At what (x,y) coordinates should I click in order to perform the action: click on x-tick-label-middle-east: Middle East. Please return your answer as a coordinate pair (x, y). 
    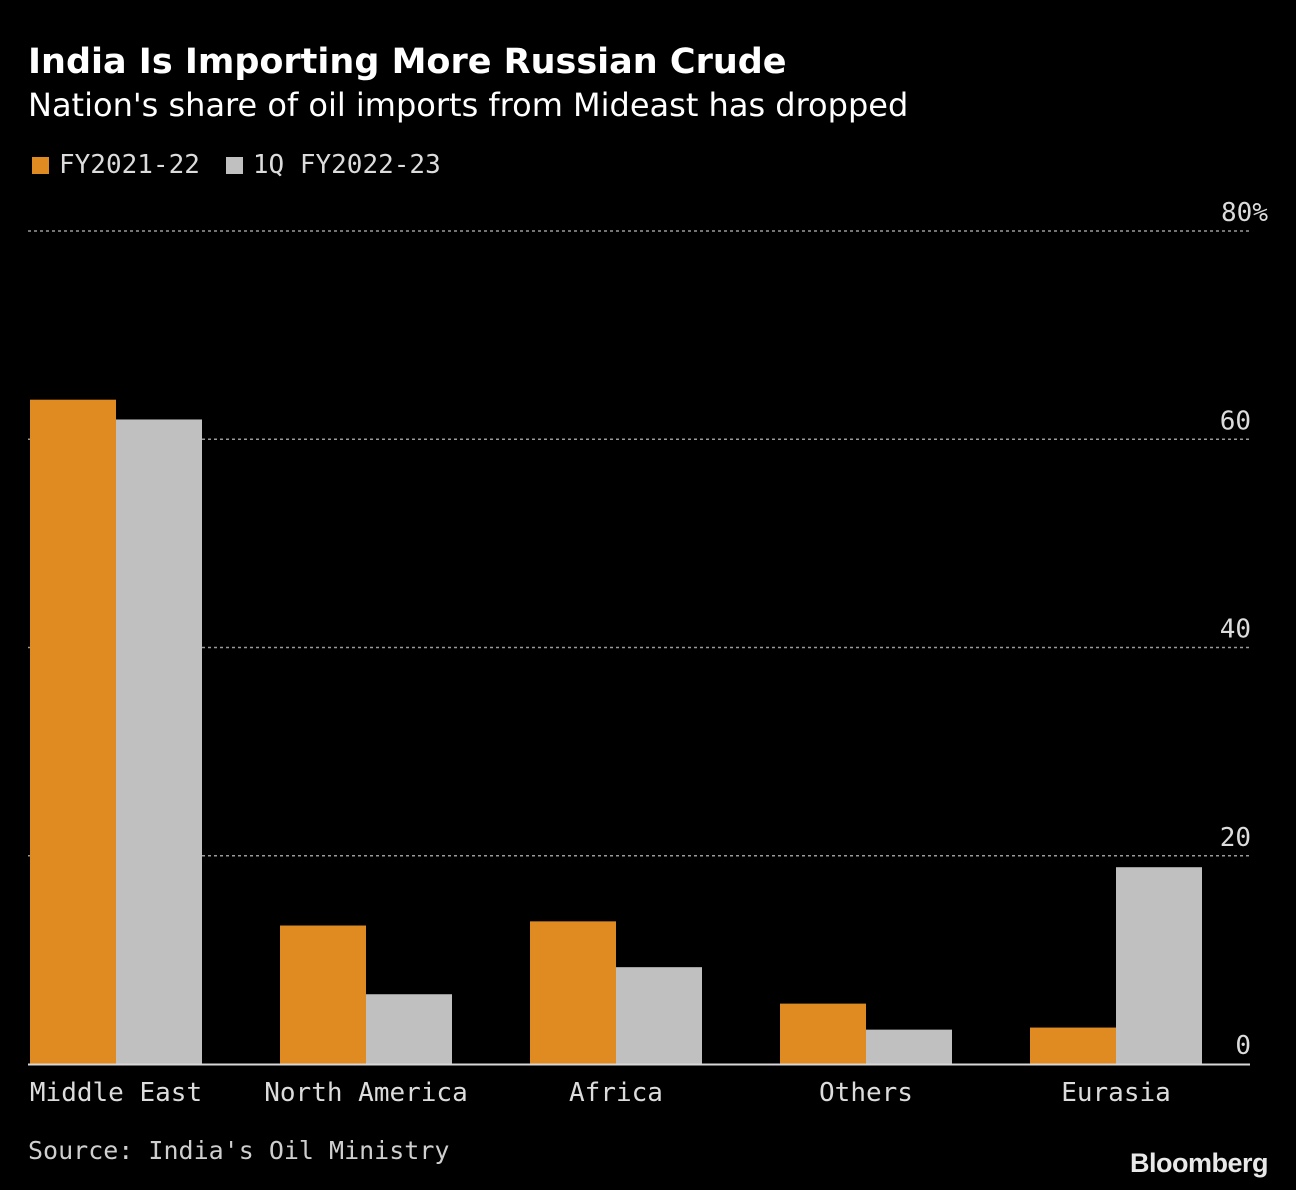
    Looking at the image, I should click on (116, 1093).